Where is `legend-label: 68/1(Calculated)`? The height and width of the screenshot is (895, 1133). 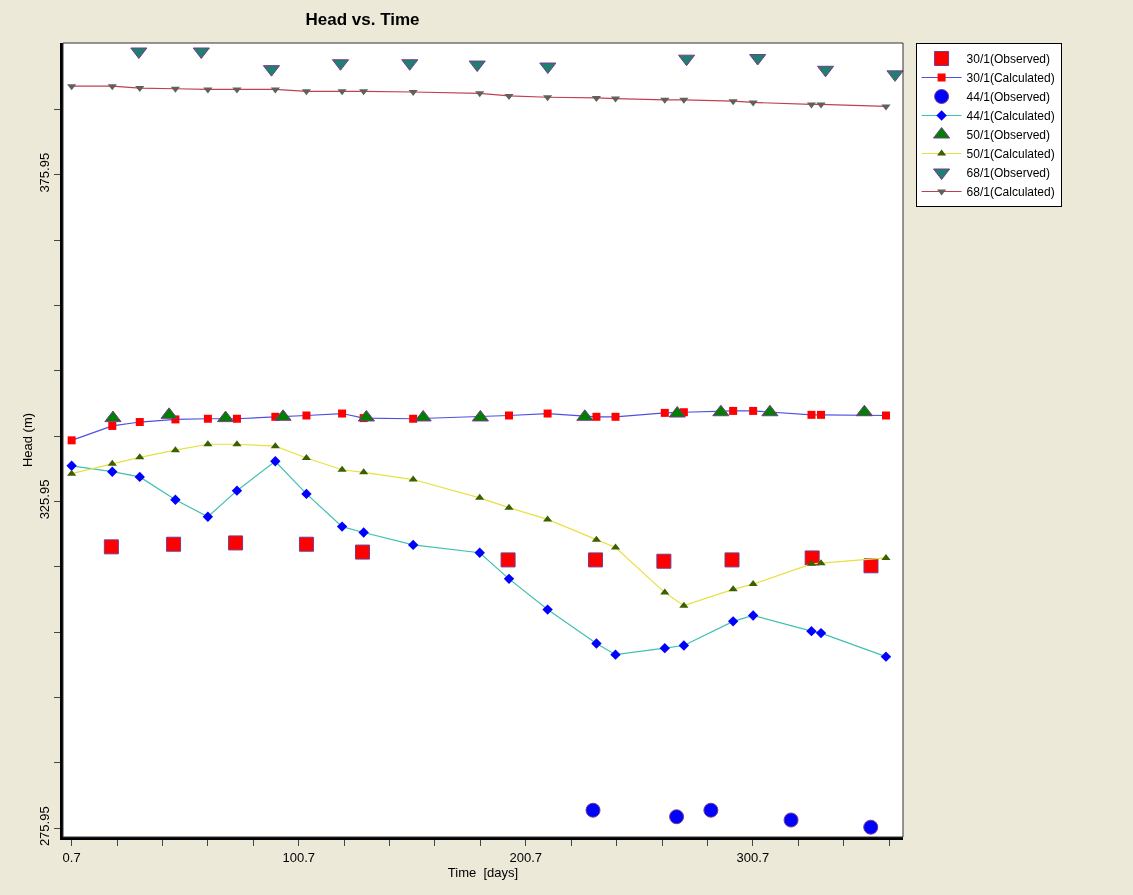 legend-label: 68/1(Calculated) is located at coordinates (1010, 192).